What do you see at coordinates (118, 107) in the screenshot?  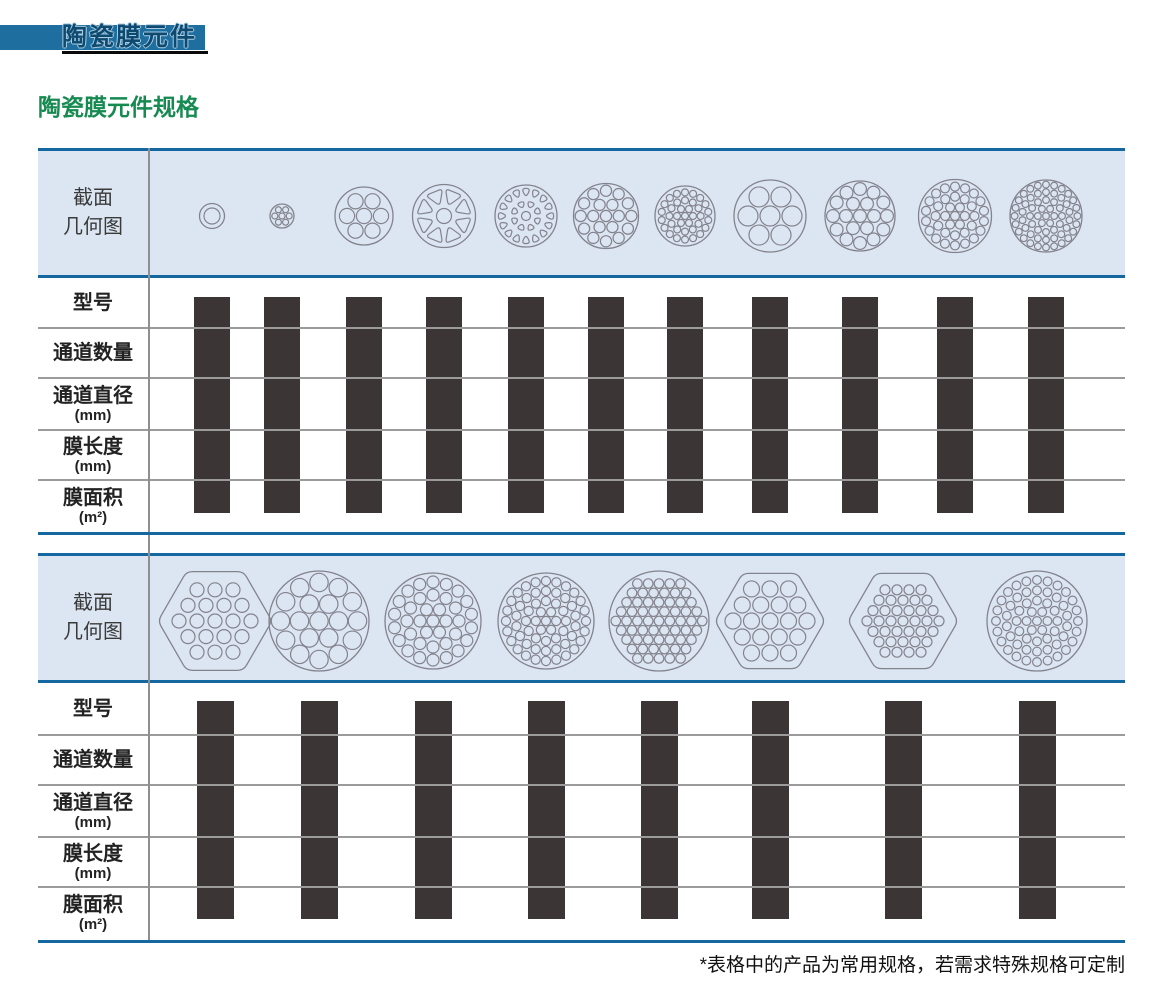 I see `section-title: 陶瓷膜元件规格` at bounding box center [118, 107].